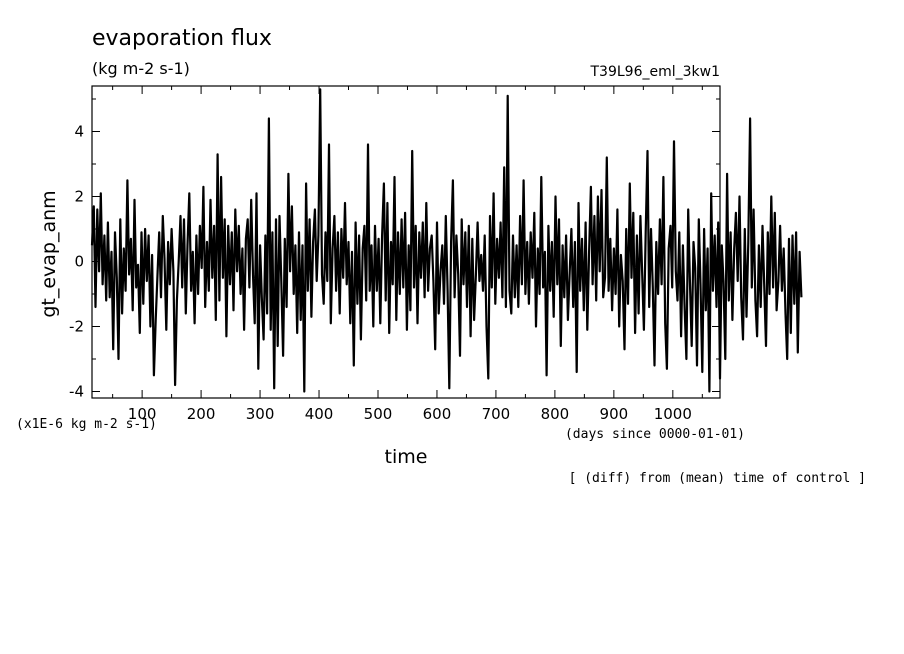  What do you see at coordinates (260, 414) in the screenshot?
I see `x-tick-label: 300` at bounding box center [260, 414].